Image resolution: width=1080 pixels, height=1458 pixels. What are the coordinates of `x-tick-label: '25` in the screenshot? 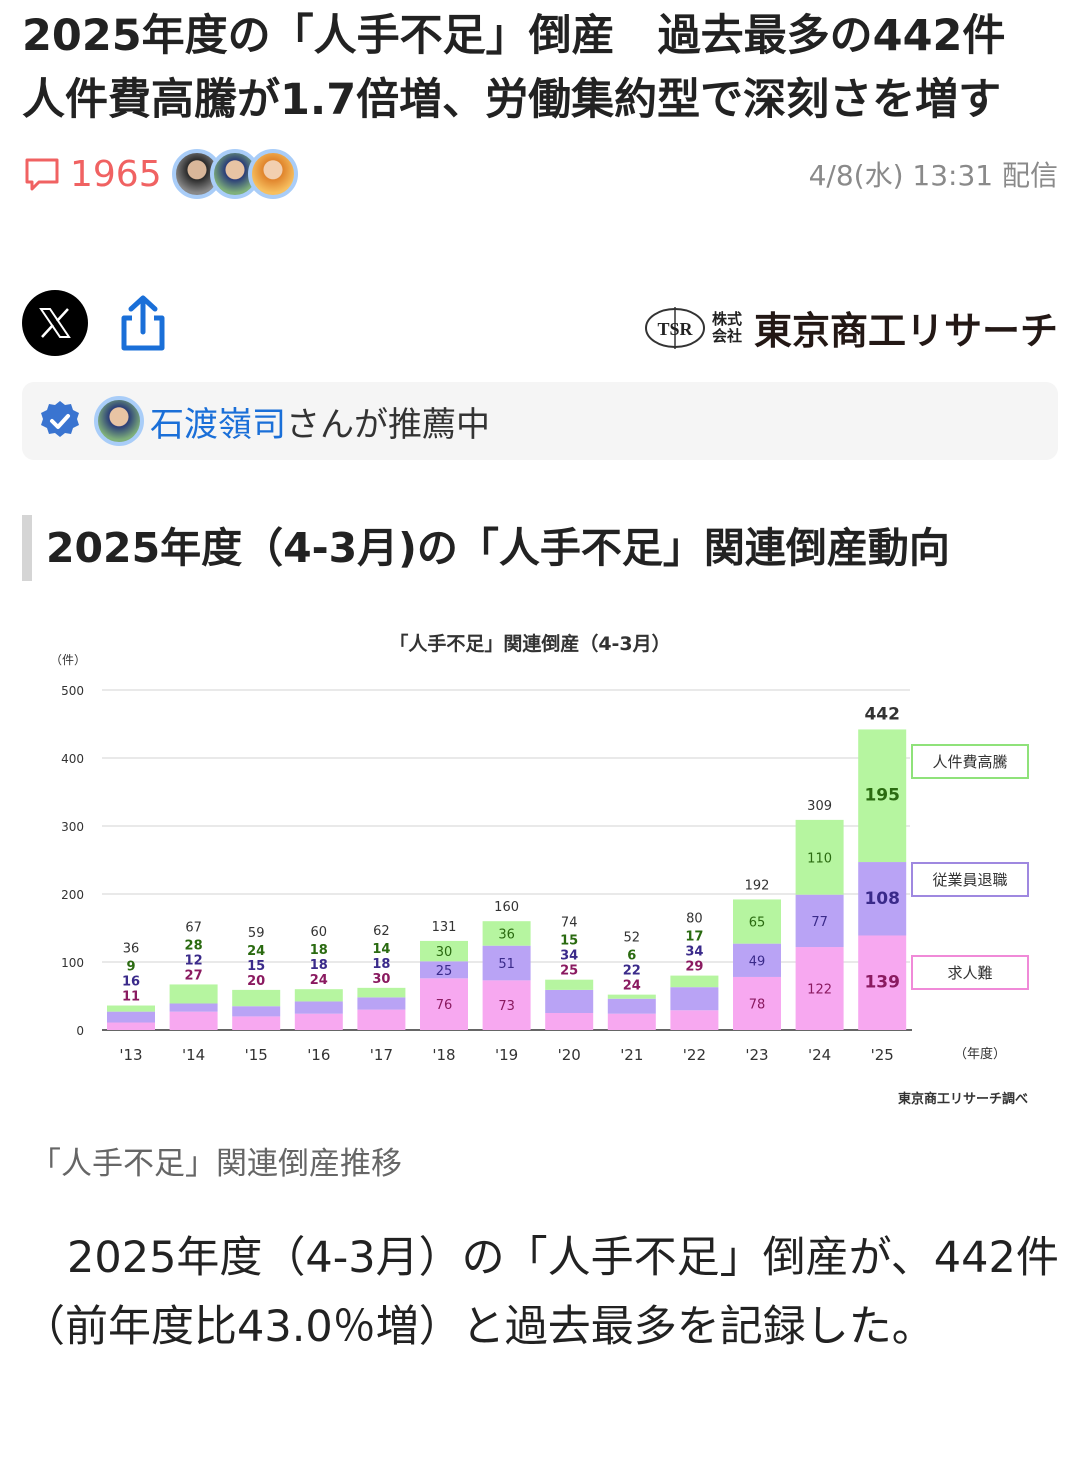 It's located at (882, 1055).